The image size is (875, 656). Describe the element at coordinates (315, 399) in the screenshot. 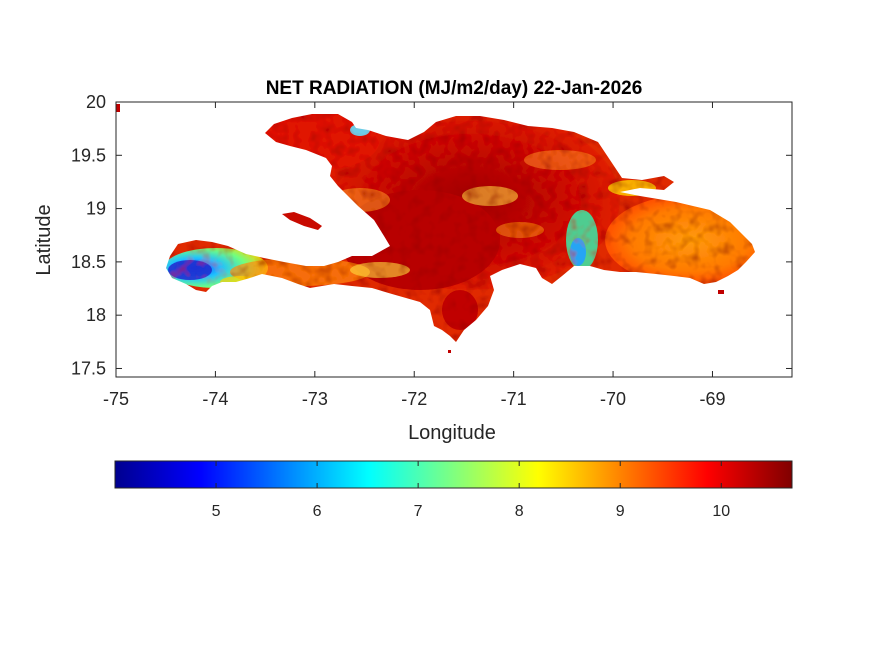

I see `x-tick-label: -73` at that location.